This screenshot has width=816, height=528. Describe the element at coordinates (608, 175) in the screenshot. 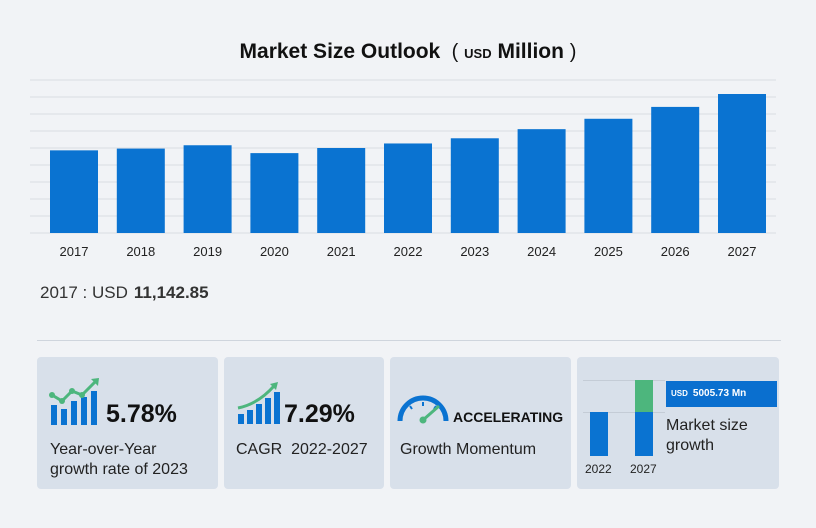

I see `bar-2025` at that location.